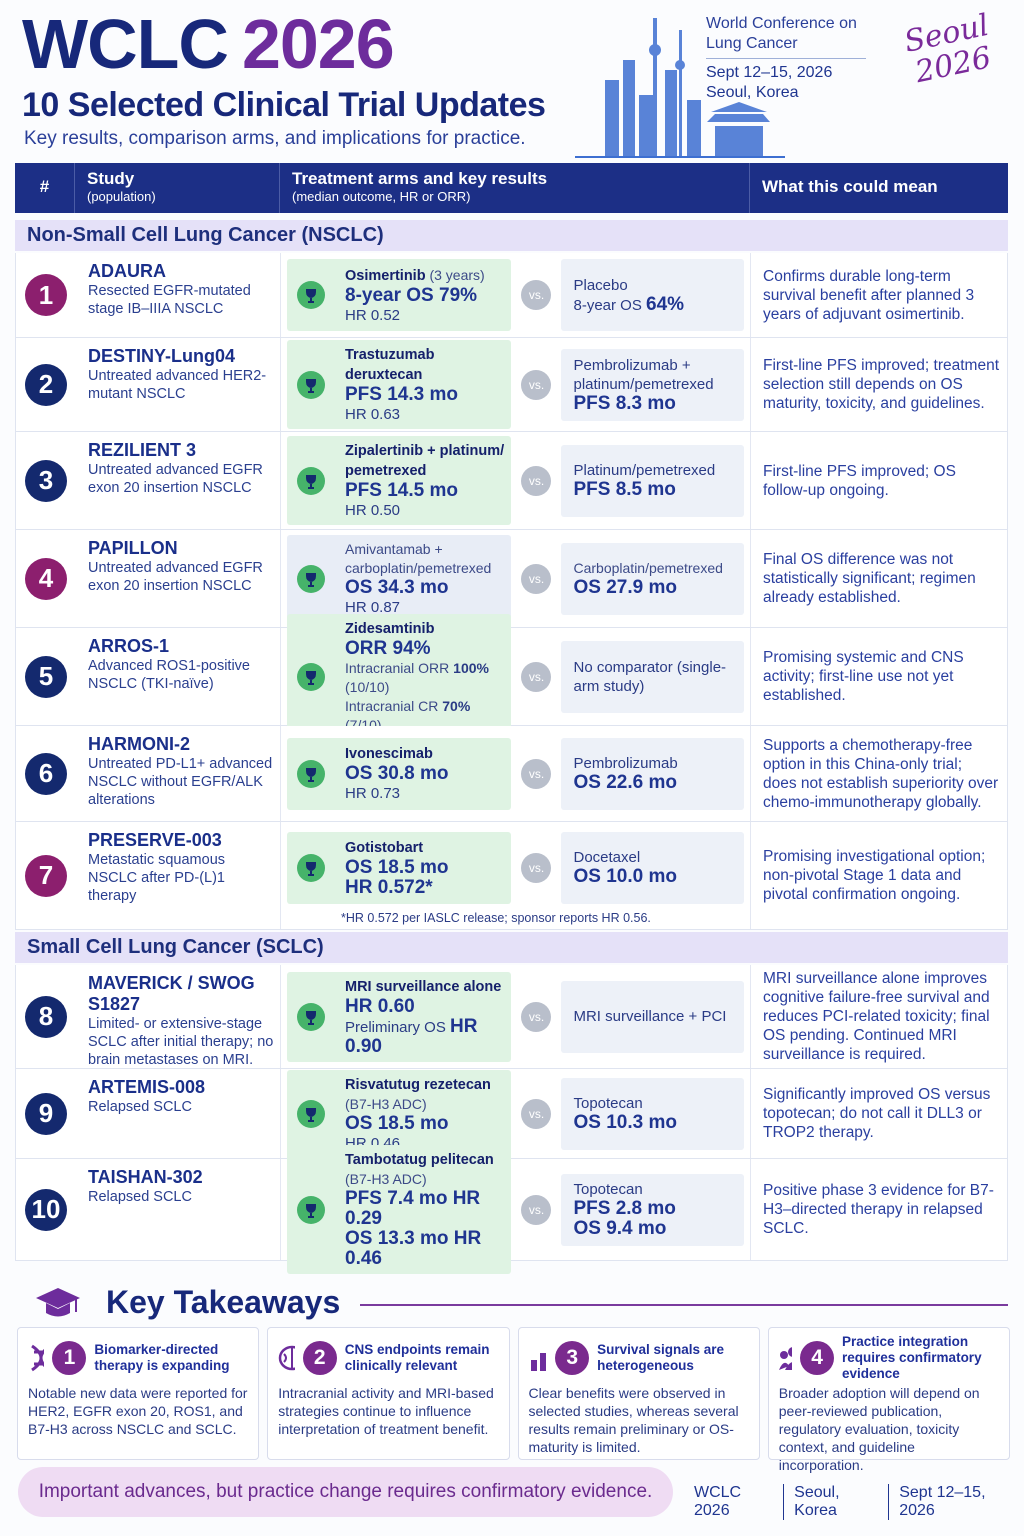 Image resolution: width=1024 pixels, height=1536 pixels. I want to click on result-name: Zidesamtinib, so click(390, 628).